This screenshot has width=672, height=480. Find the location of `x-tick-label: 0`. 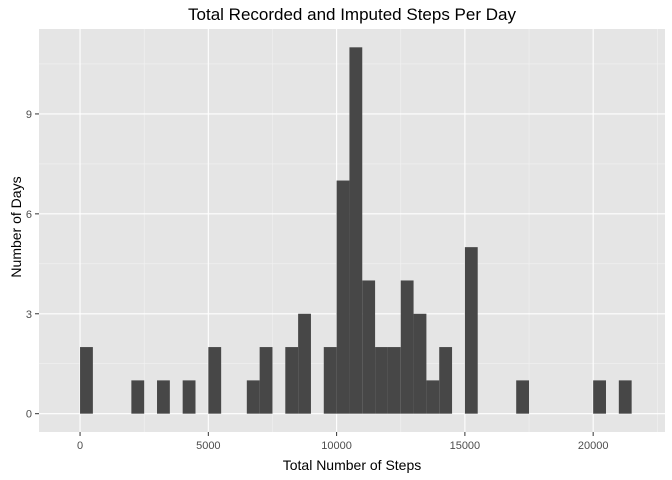

x-tick-label: 0 is located at coordinates (80, 446).